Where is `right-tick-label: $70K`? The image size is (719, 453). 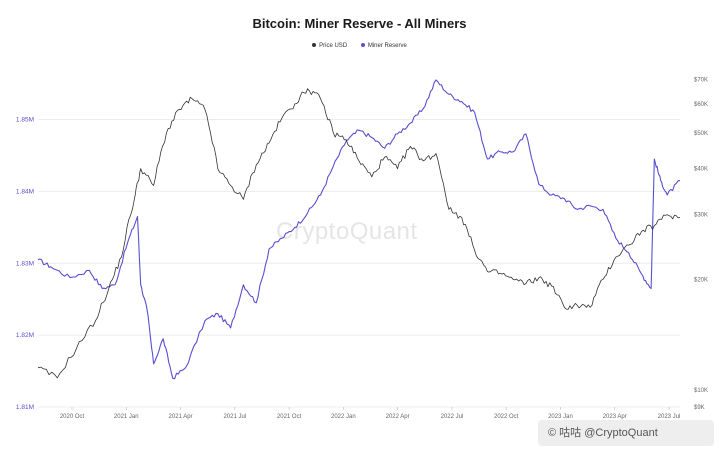
right-tick-label: $70K is located at coordinates (701, 80).